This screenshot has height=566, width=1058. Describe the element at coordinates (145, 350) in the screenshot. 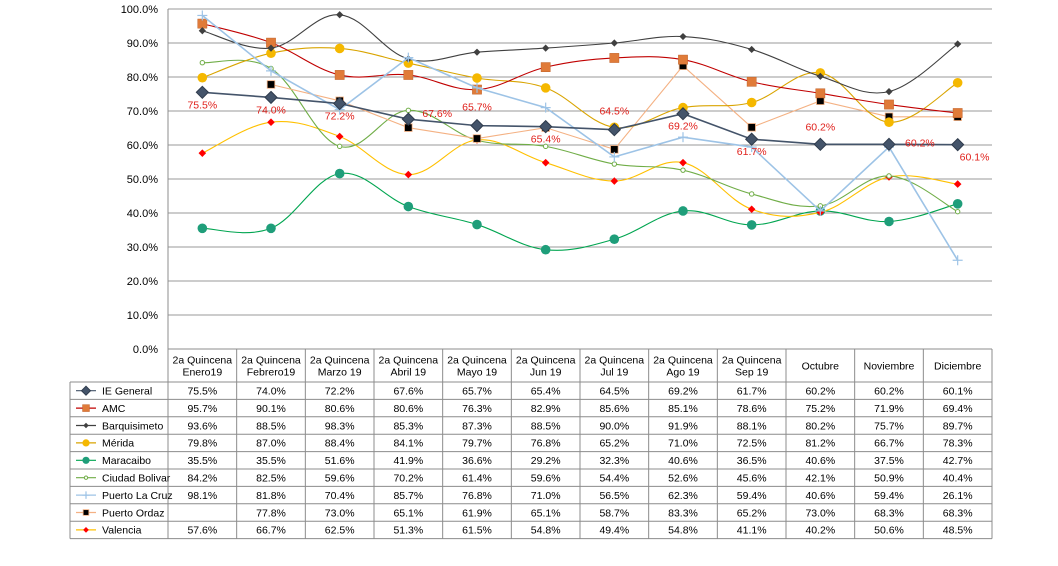

I see `y-tick-label: 0.0%` at that location.